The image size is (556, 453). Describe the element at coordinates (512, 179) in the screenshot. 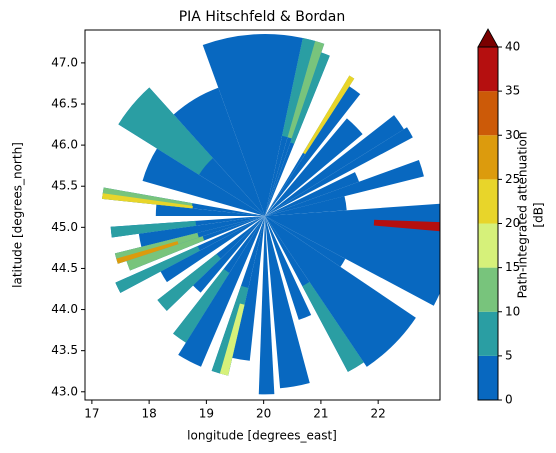

I see `colorbar-tick-label: 25` at that location.